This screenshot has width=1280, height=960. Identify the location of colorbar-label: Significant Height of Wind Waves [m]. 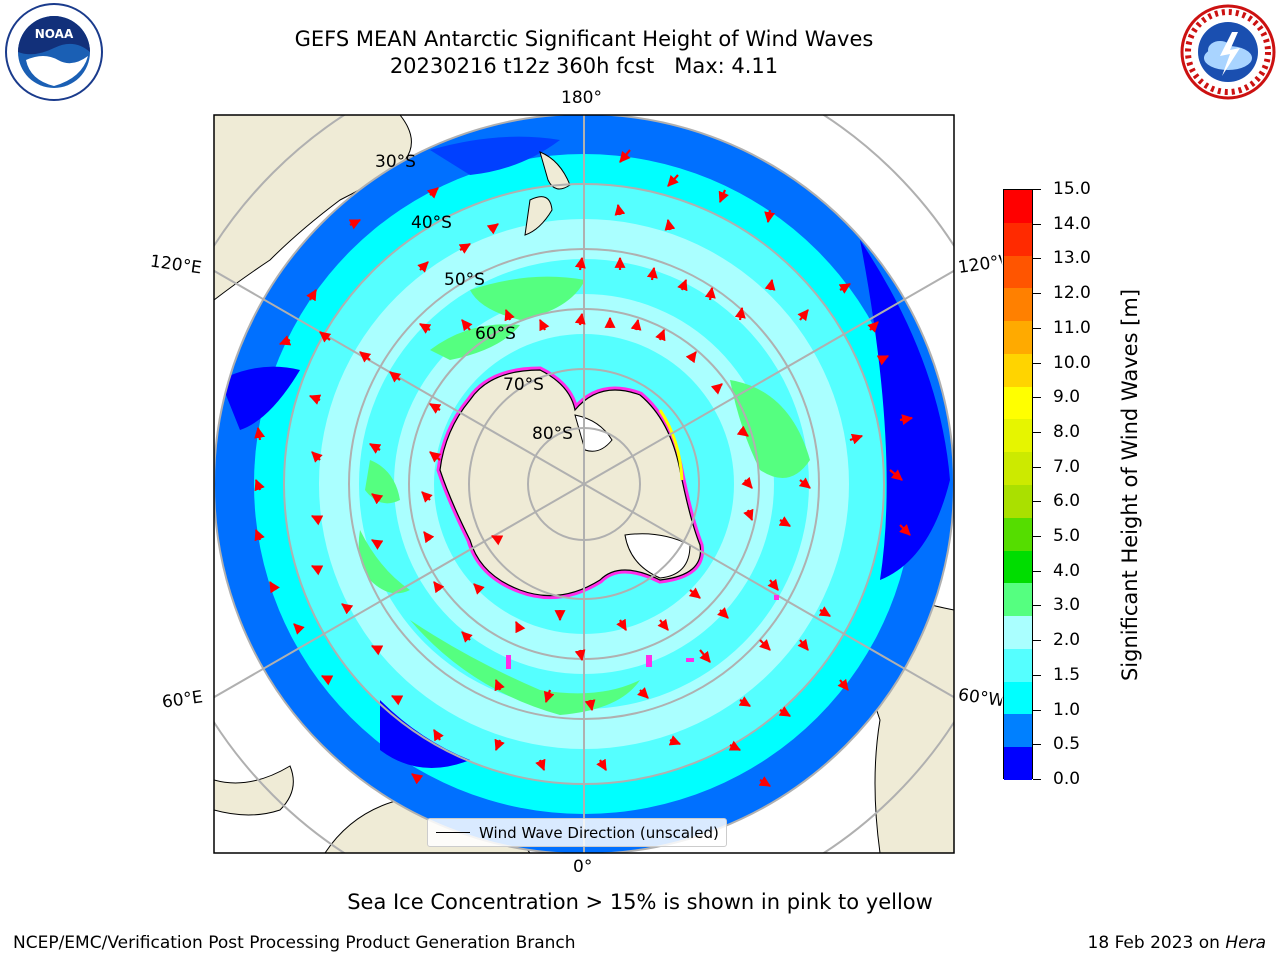
(1130, 485).